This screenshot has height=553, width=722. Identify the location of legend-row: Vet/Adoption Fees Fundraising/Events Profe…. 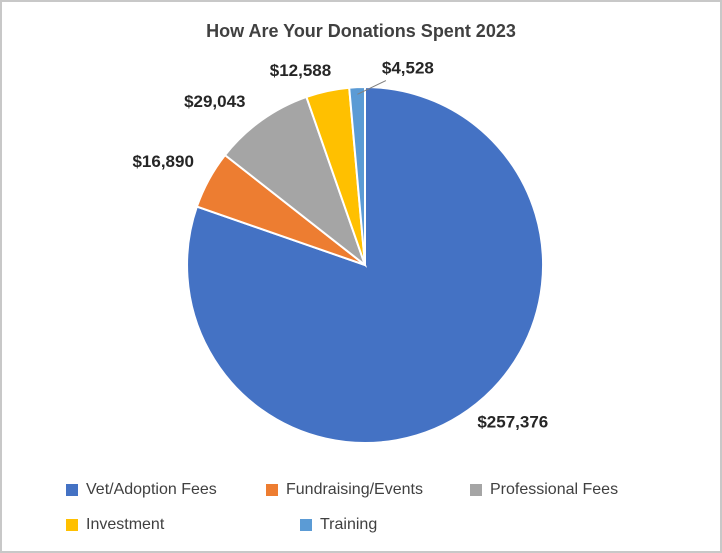
(342, 490).